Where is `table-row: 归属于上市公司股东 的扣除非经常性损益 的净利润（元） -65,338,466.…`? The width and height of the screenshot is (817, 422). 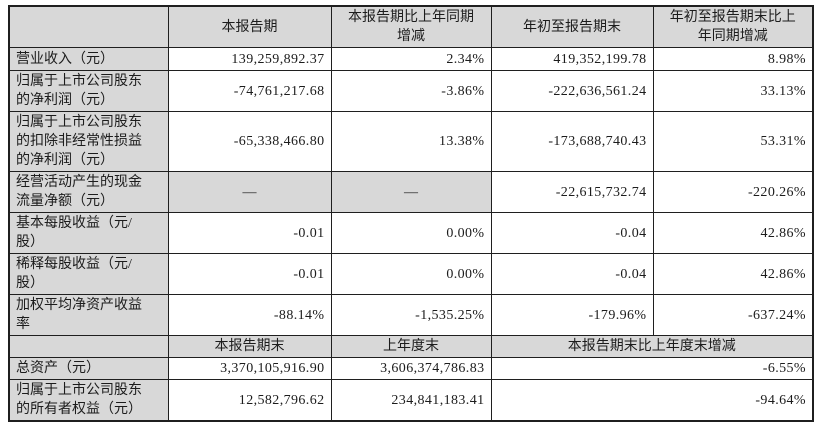
table-row: 归属于上市公司股东 的扣除非经常性损益 的净利润（元） -65,338,466.… is located at coordinates (411, 141).